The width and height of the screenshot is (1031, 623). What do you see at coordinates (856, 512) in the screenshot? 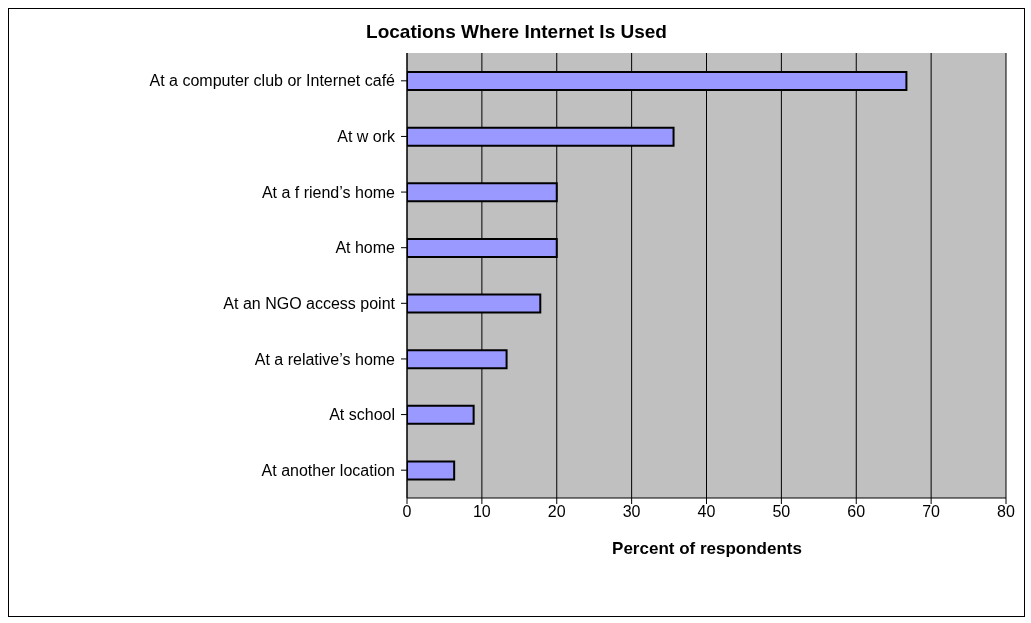
I see `x-tick-label: 60` at bounding box center [856, 512].